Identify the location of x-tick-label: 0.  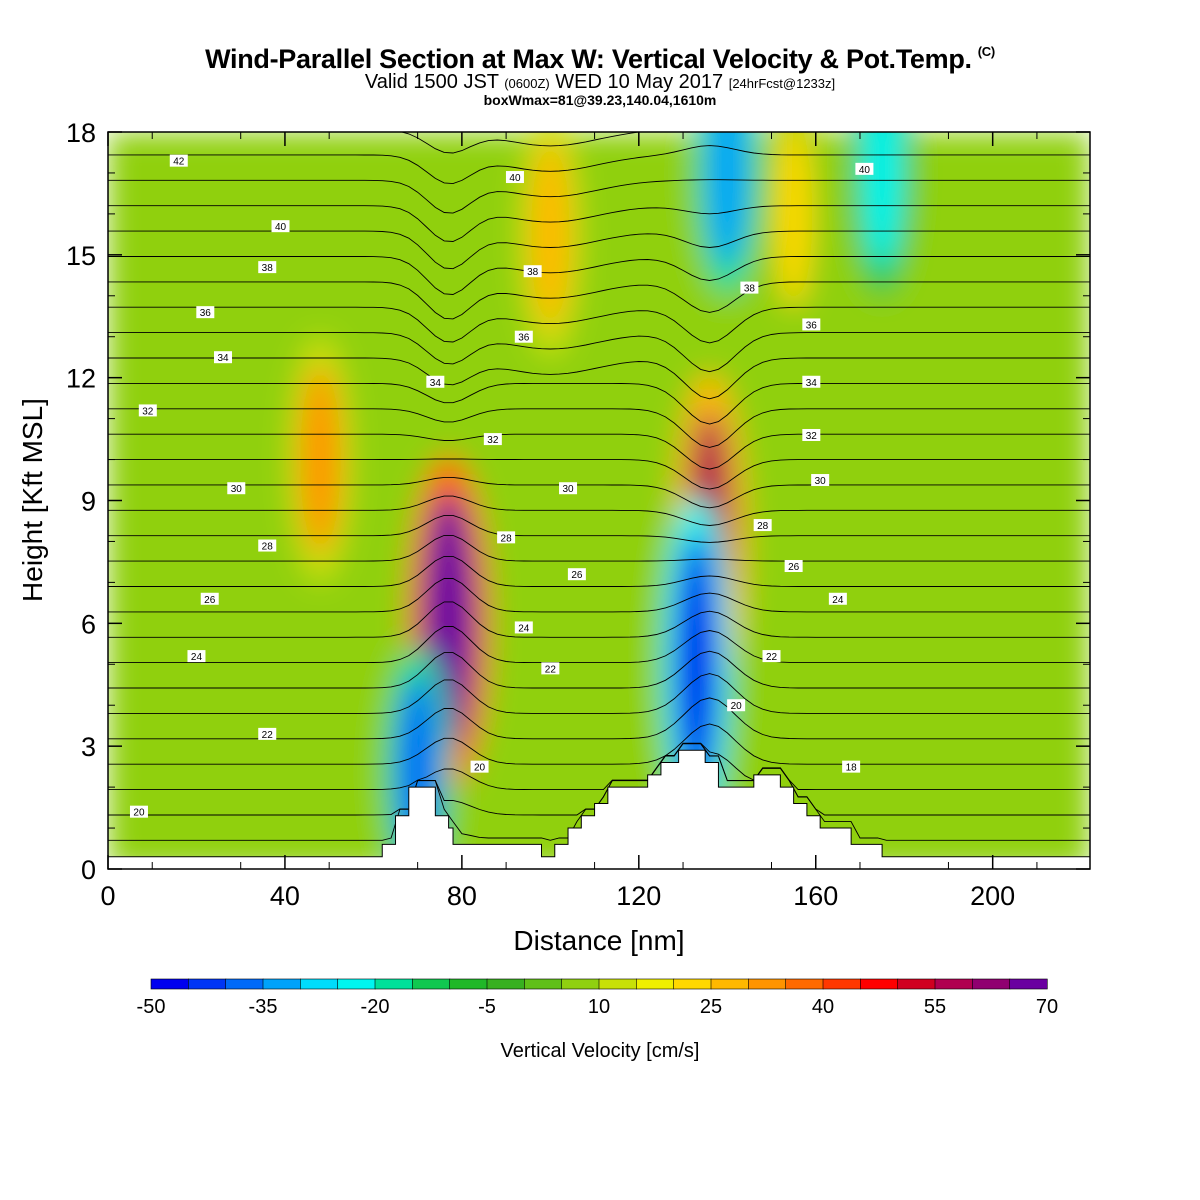
(107, 896).